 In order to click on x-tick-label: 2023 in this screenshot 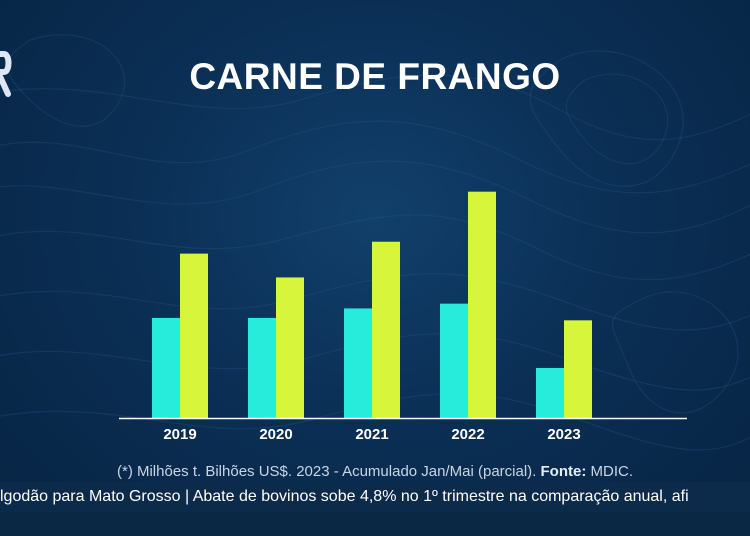, I will do `click(563, 434)`.